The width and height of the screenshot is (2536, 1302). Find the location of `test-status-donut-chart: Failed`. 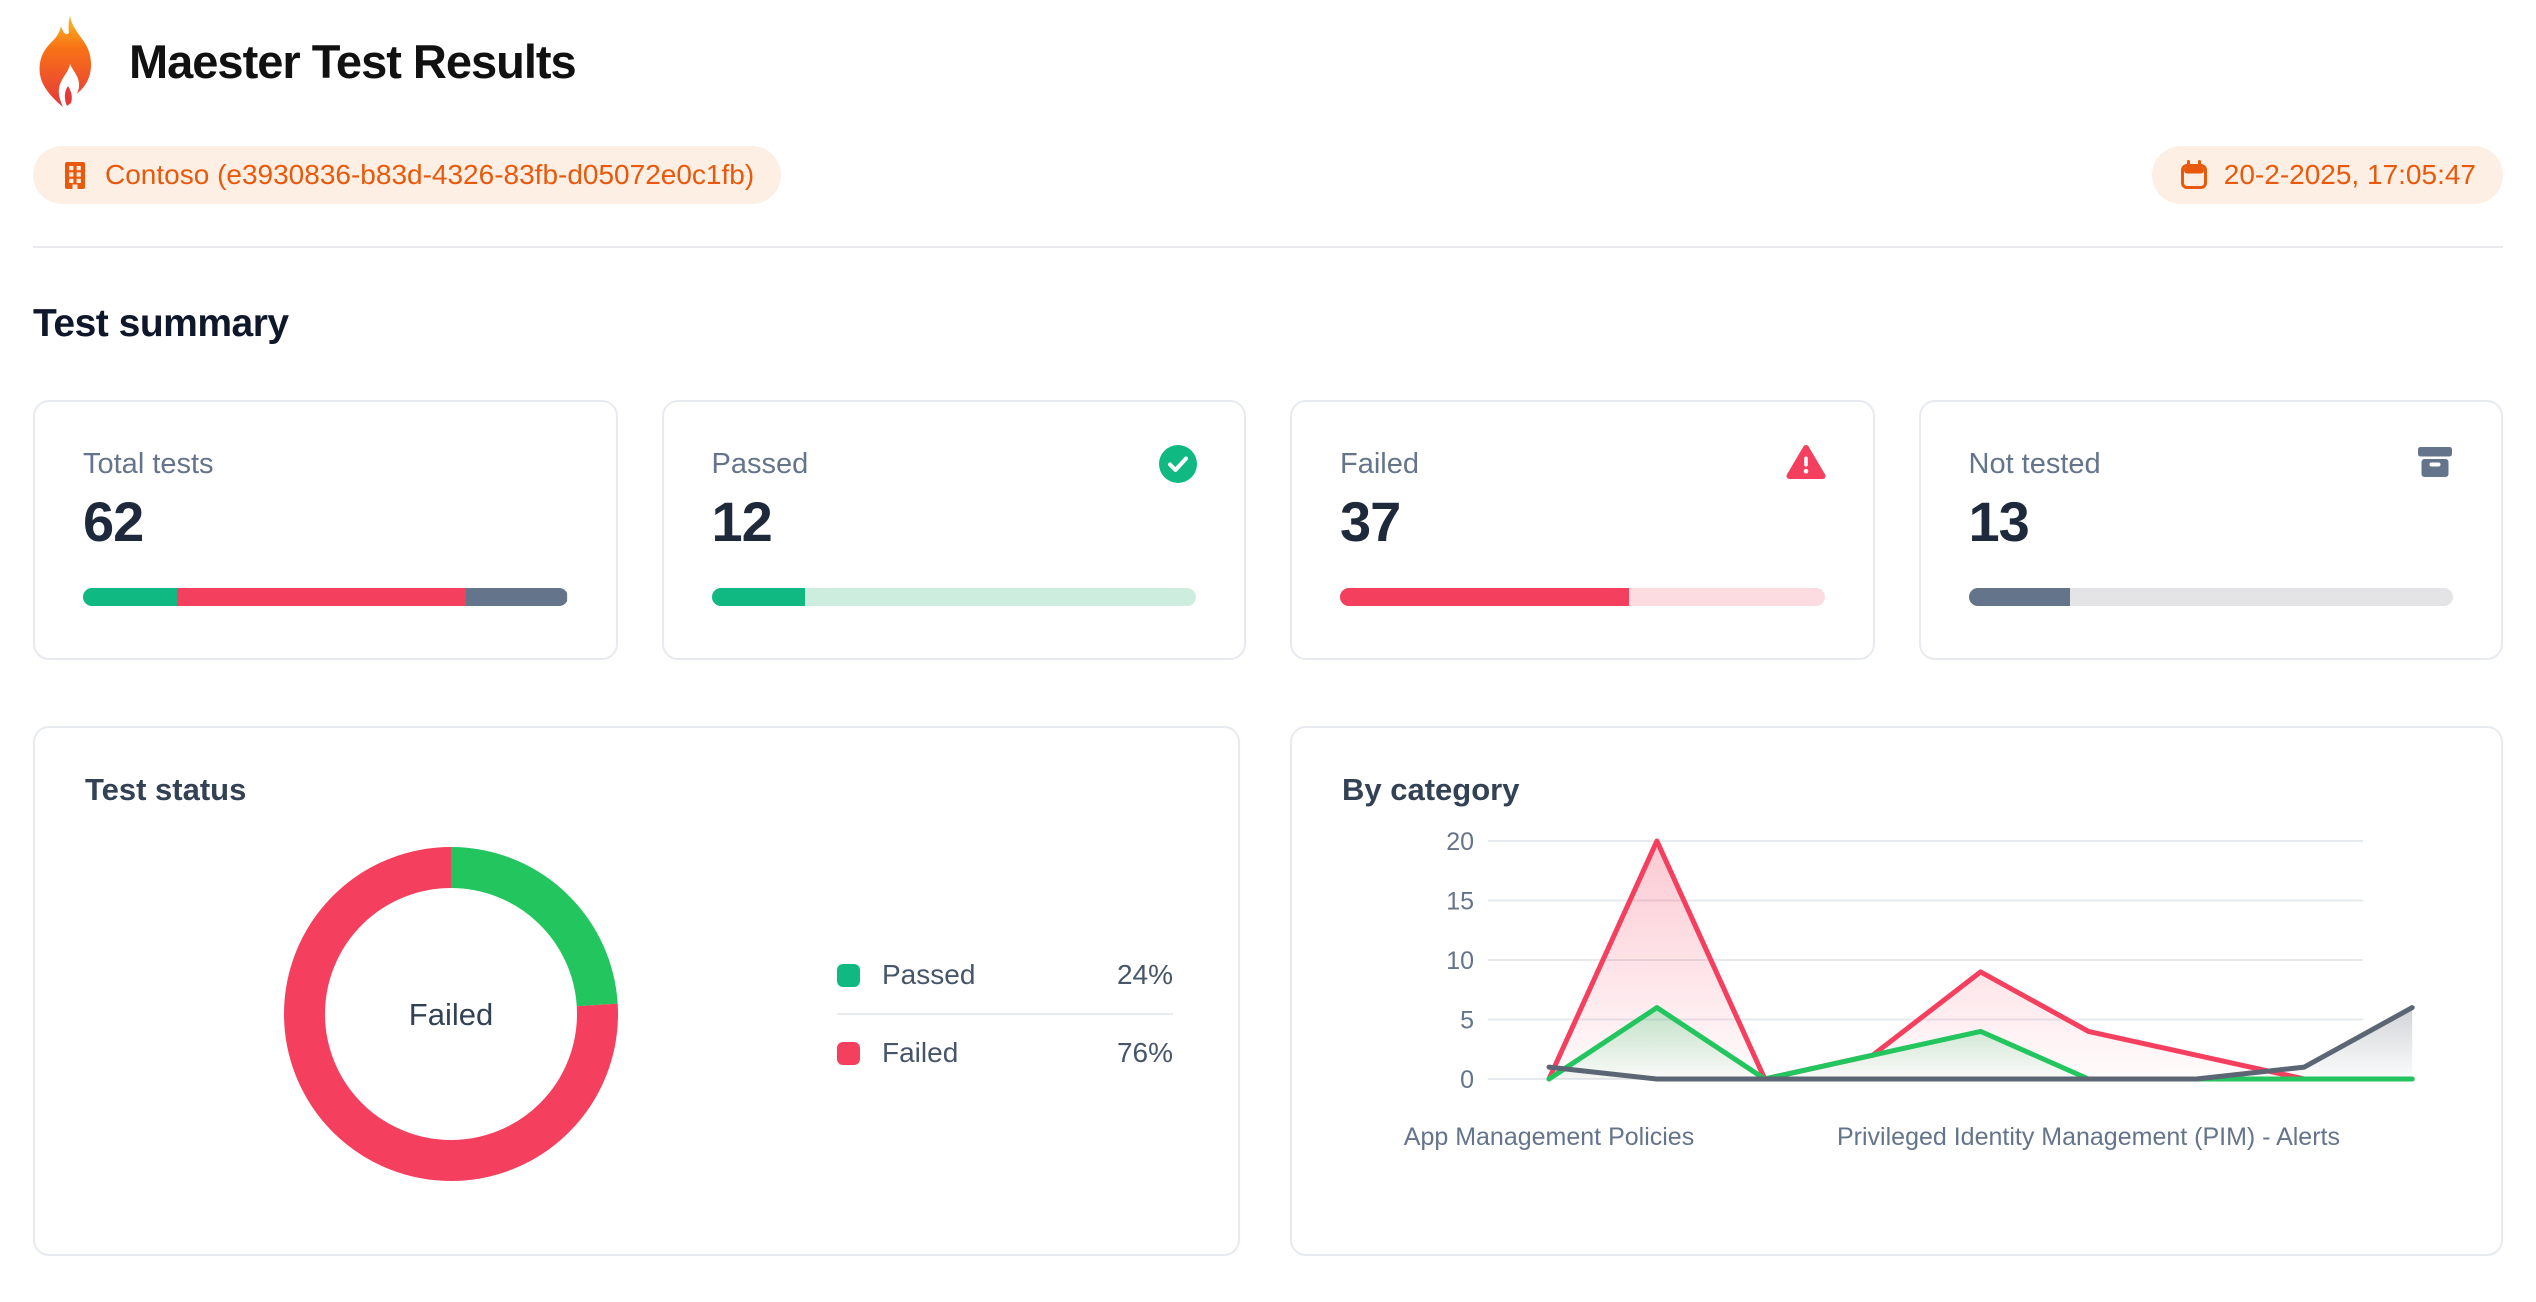

test-status-donut-chart: Failed is located at coordinates (451, 1014).